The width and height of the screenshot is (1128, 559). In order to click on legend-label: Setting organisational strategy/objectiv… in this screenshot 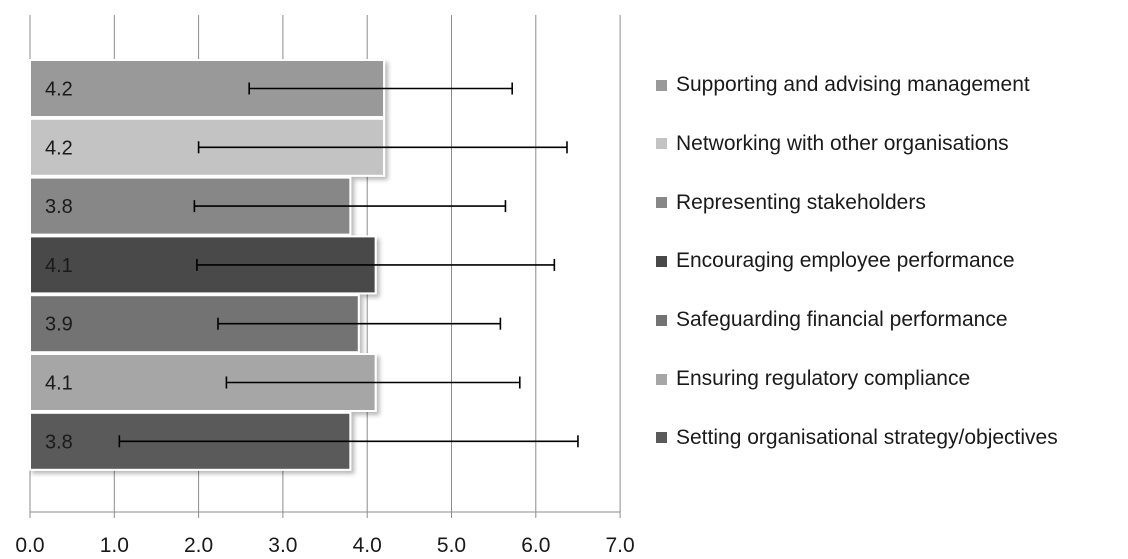, I will do `click(867, 437)`.